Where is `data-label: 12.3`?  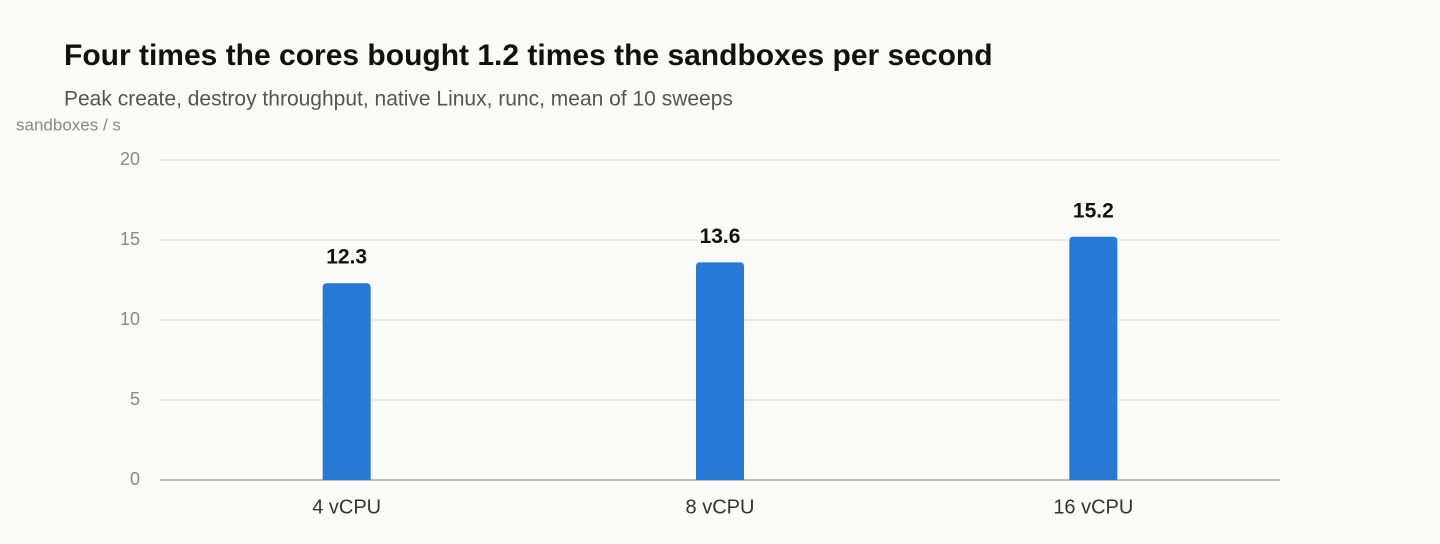 data-label: 12.3 is located at coordinates (346, 257).